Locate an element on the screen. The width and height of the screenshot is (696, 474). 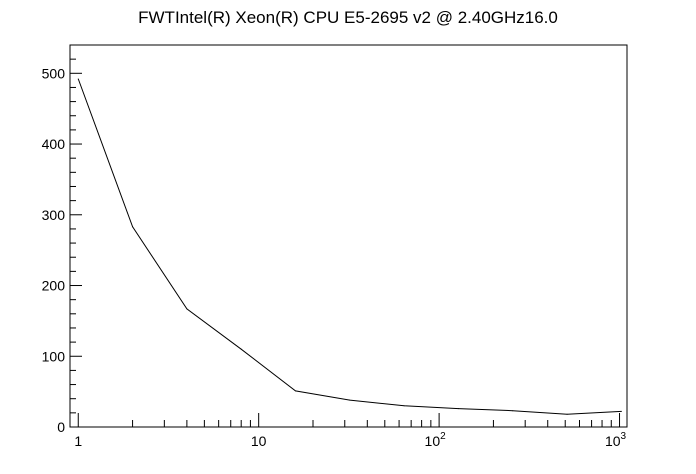
y-axis: 0 100 200 300 400 500 is located at coordinates (62, 246).